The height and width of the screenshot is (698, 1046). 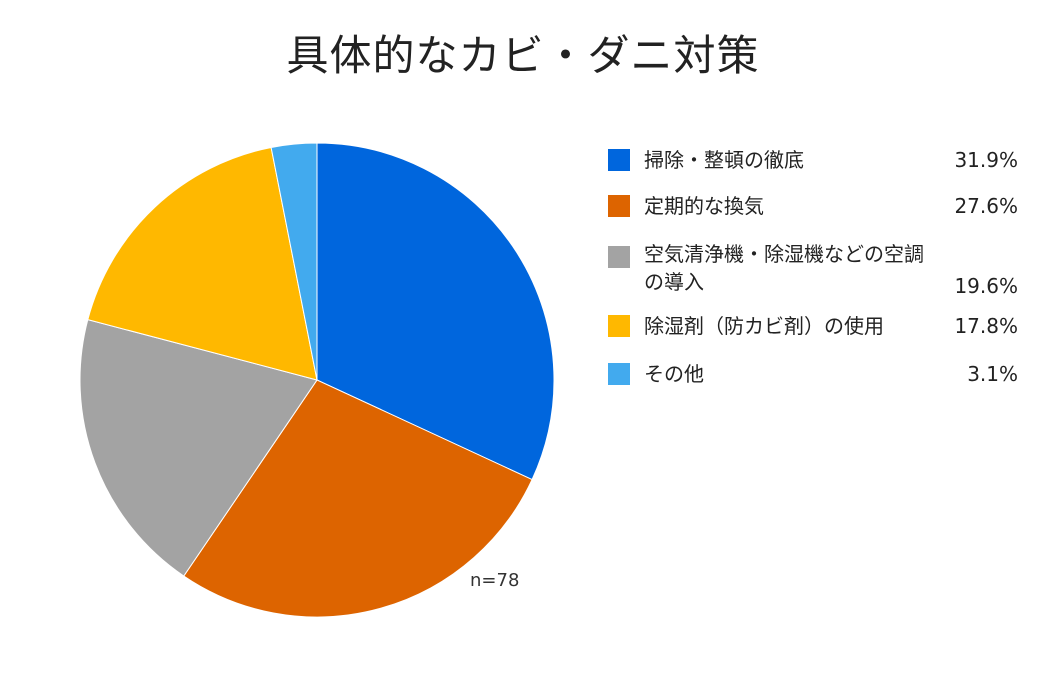 I want to click on legend-value: 3.1%, so click(x=992, y=374).